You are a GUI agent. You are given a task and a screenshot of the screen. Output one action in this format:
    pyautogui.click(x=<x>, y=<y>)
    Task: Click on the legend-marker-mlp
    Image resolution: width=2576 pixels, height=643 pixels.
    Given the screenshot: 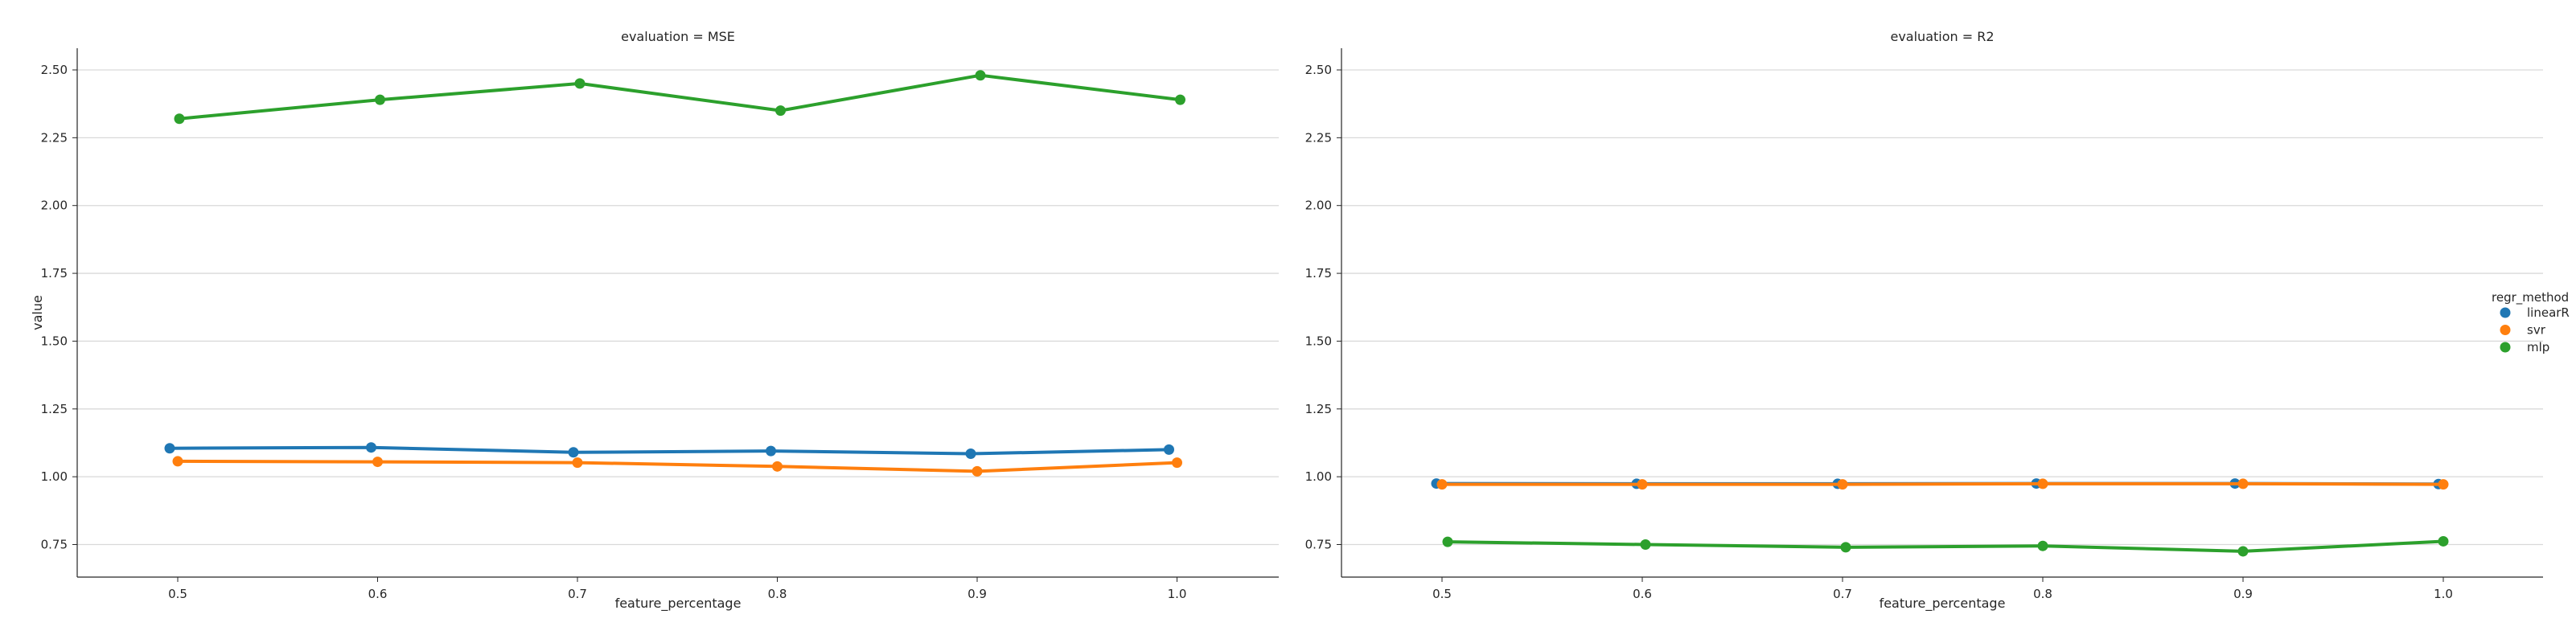 What is the action you would take?
    pyautogui.click(x=2505, y=347)
    